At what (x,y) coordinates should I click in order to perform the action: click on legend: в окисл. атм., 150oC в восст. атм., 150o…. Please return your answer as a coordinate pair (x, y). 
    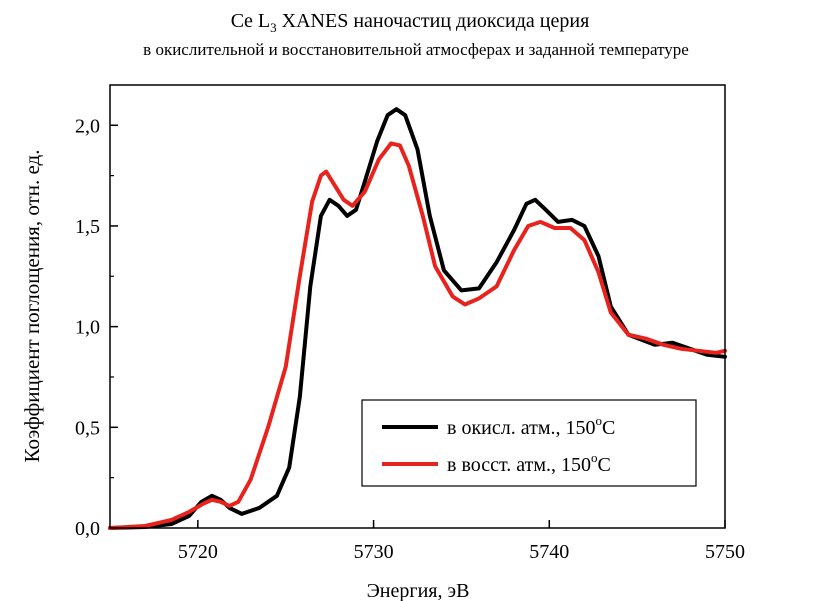
    Looking at the image, I should click on (529, 443).